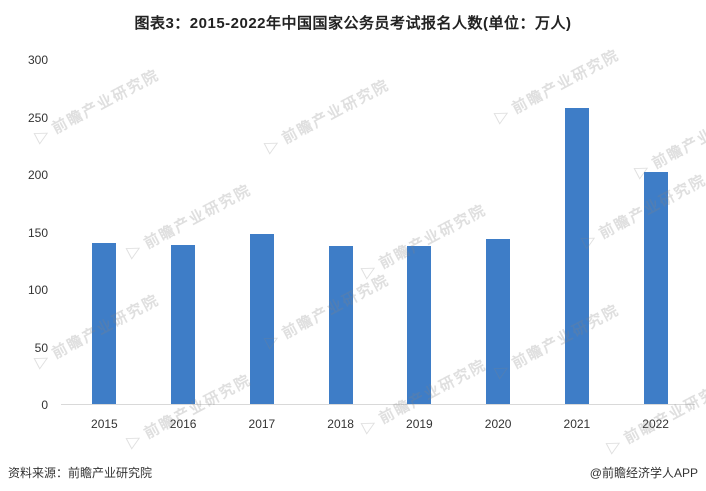 The image size is (706, 491). I want to click on triangle-logo-icon: ▷, so click(614, 444).